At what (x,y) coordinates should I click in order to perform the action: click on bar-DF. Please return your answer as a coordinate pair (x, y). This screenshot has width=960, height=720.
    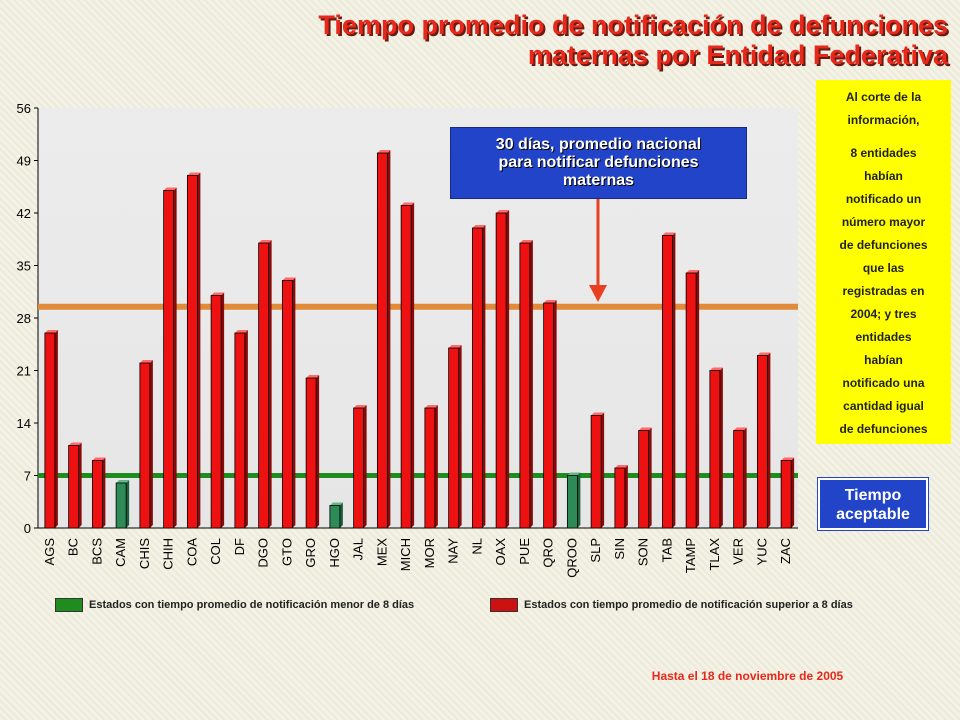
    Looking at the image, I should click on (241, 429).